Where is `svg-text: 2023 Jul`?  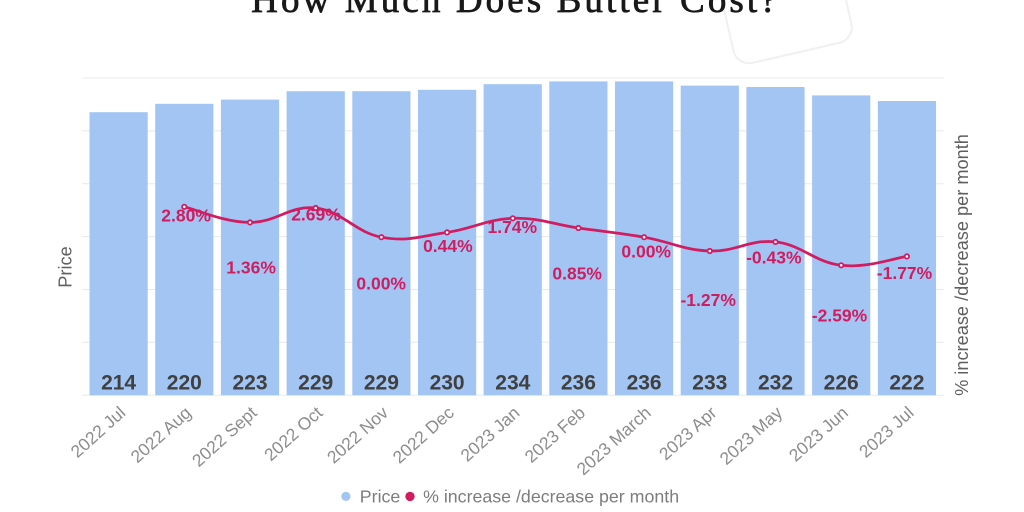
svg-text: 2023 Jul is located at coordinates (886, 431).